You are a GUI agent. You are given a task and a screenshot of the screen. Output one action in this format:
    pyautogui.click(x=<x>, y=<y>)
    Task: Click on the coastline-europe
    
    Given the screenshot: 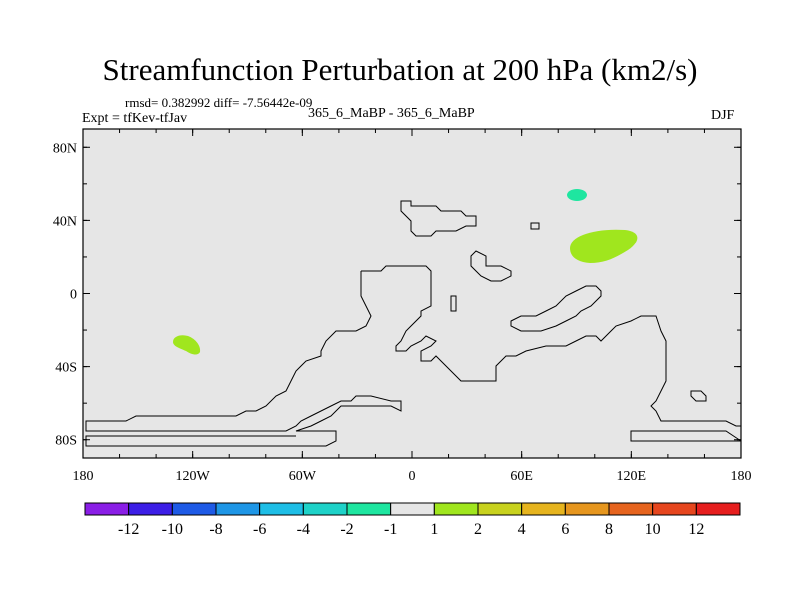 What is the action you would take?
    pyautogui.click(x=438, y=218)
    